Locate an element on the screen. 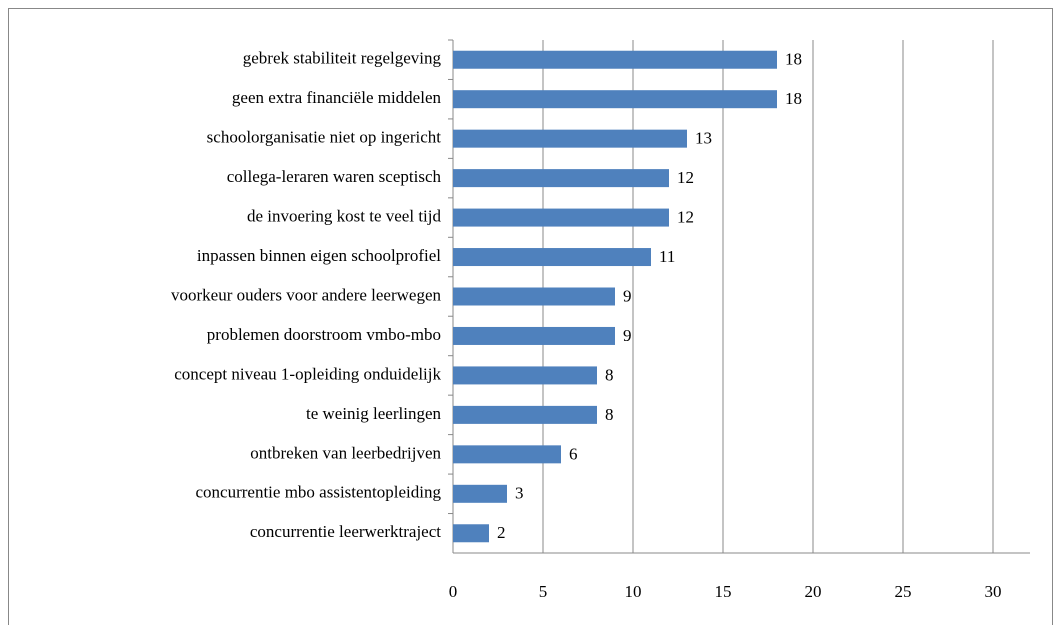 This screenshot has width=1061, height=625. value-label: 11 is located at coordinates (667, 256).